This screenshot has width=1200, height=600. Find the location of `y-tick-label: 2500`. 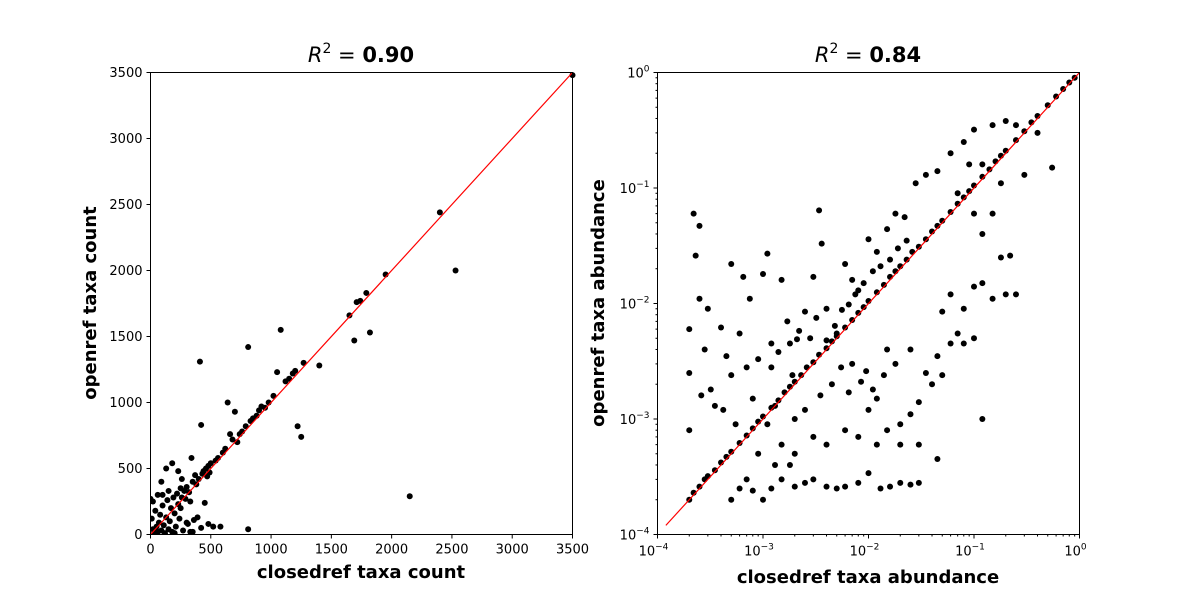

y-tick-label: 2500 is located at coordinates (125, 205).